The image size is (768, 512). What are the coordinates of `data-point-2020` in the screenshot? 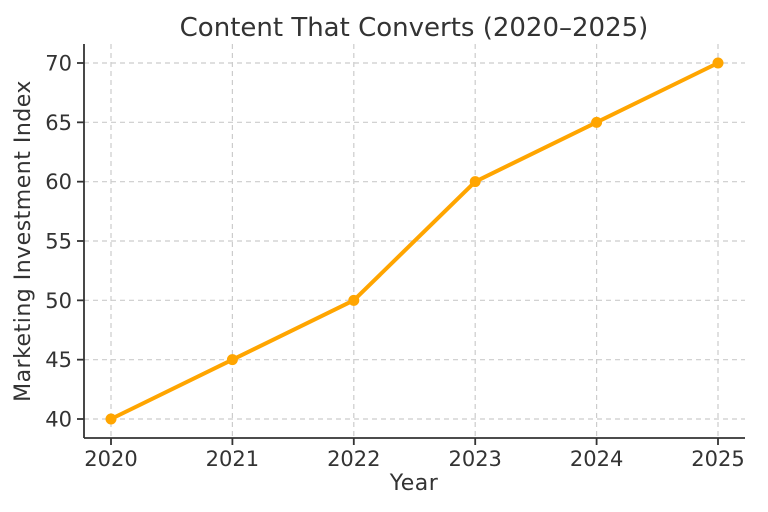 It's located at (111, 419).